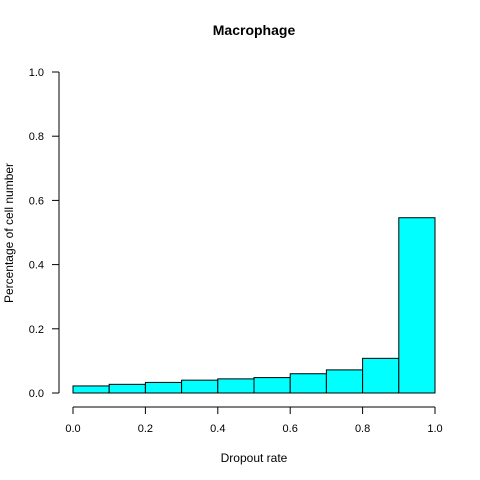 This screenshot has width=480, height=480. I want to click on x-tick-label-2: 0.4, so click(217, 429).